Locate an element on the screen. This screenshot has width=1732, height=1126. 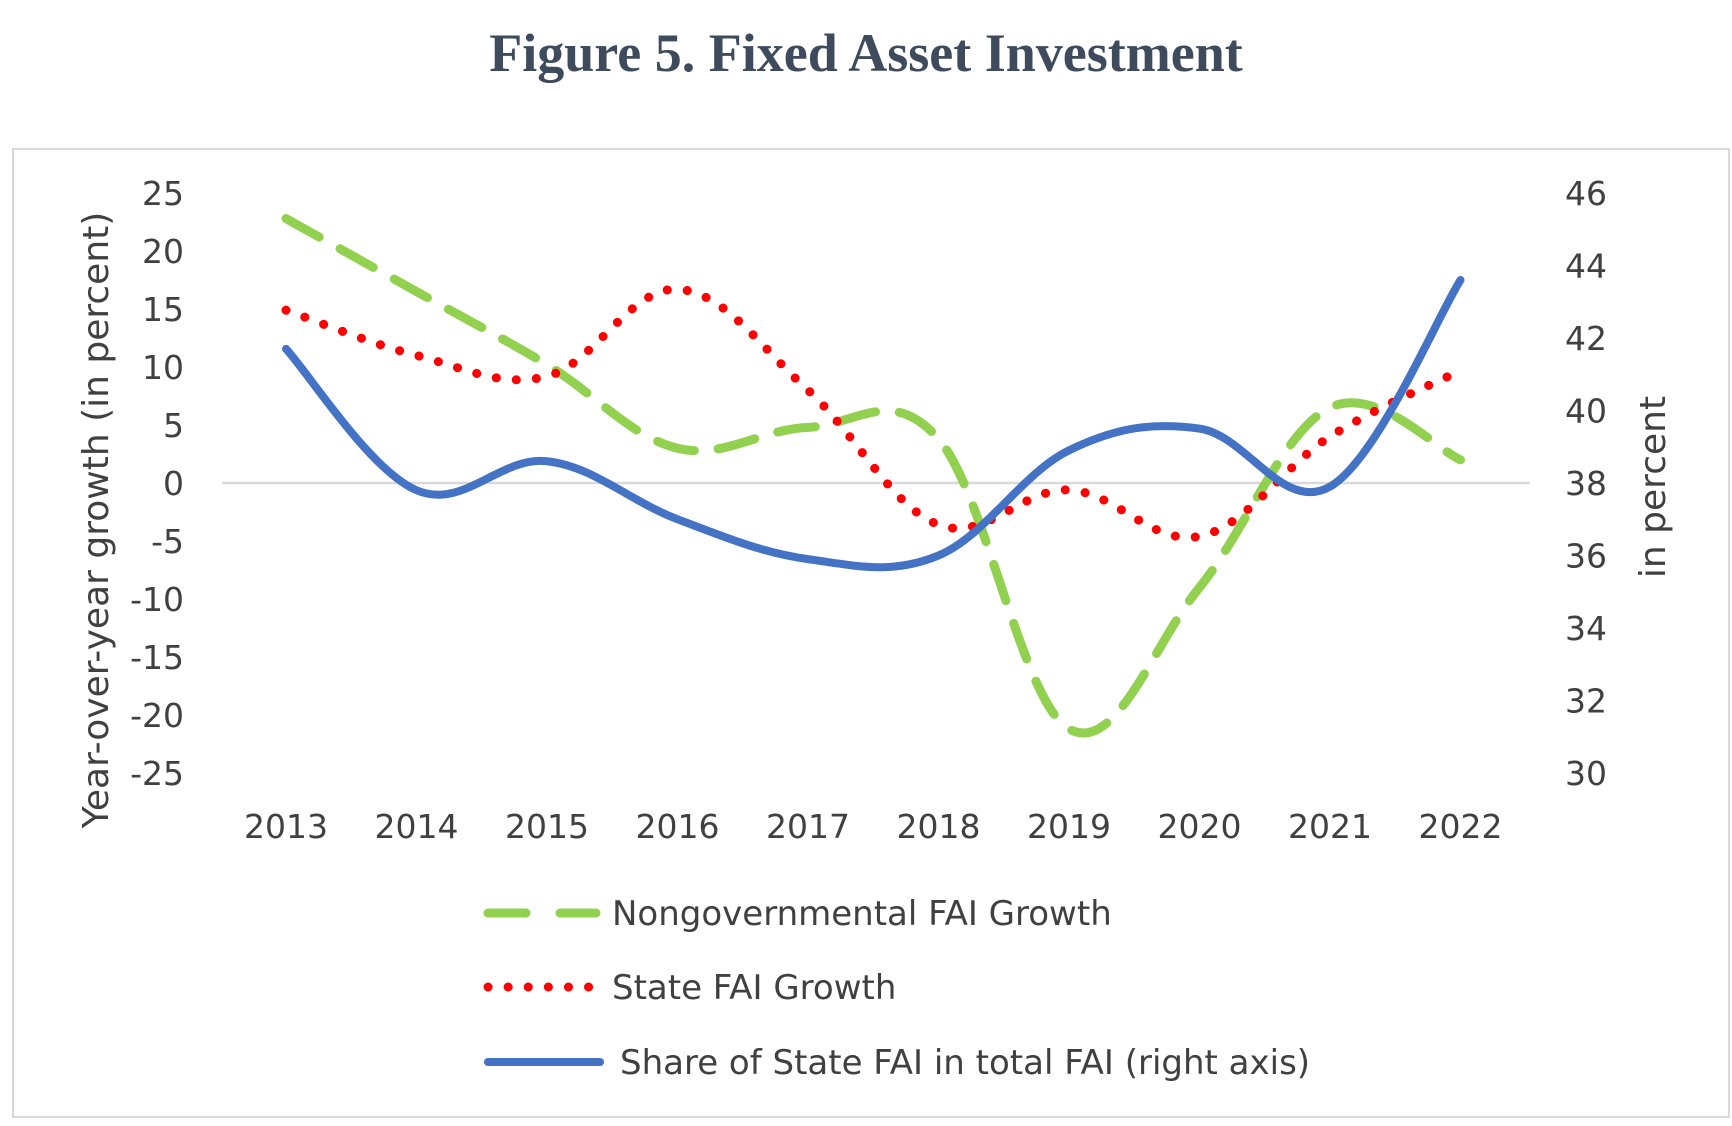
legend-nongovernmental-label: Nongovernmental FAI Growth is located at coordinates (862, 914).